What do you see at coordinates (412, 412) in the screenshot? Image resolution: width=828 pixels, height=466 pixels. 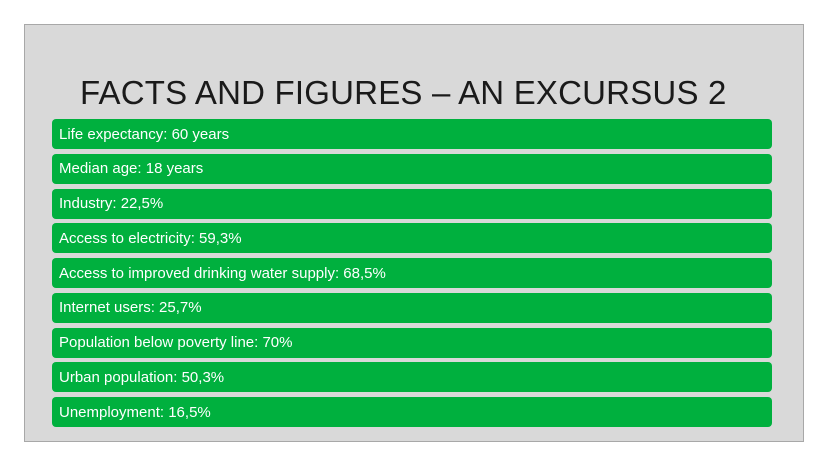 I see `fact-unemployment: Unemployment: 16,5%` at bounding box center [412, 412].